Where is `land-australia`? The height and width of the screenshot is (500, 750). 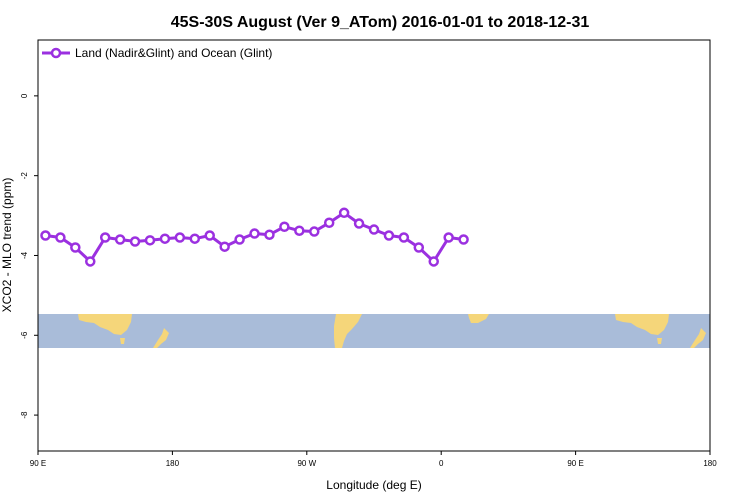 land-australia is located at coordinates (105, 324).